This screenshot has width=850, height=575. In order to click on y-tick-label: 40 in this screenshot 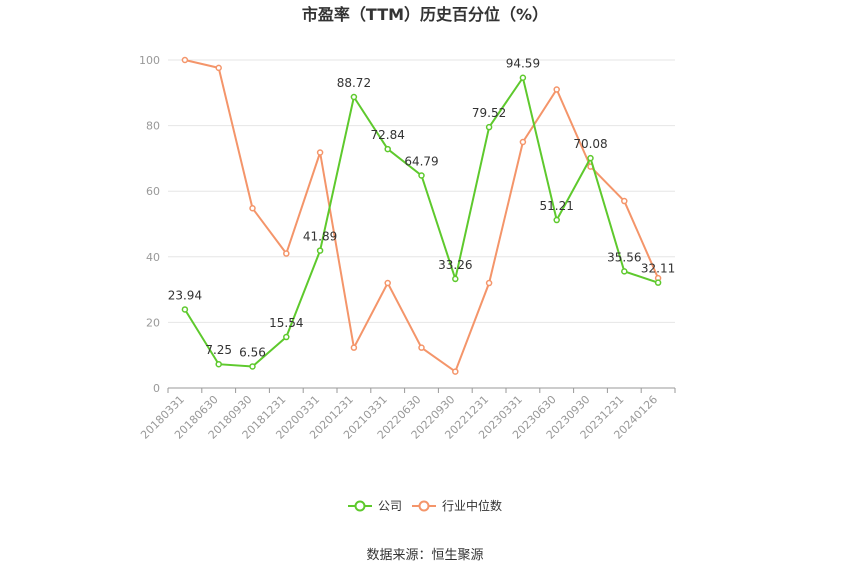, I will do `click(153, 257)`.